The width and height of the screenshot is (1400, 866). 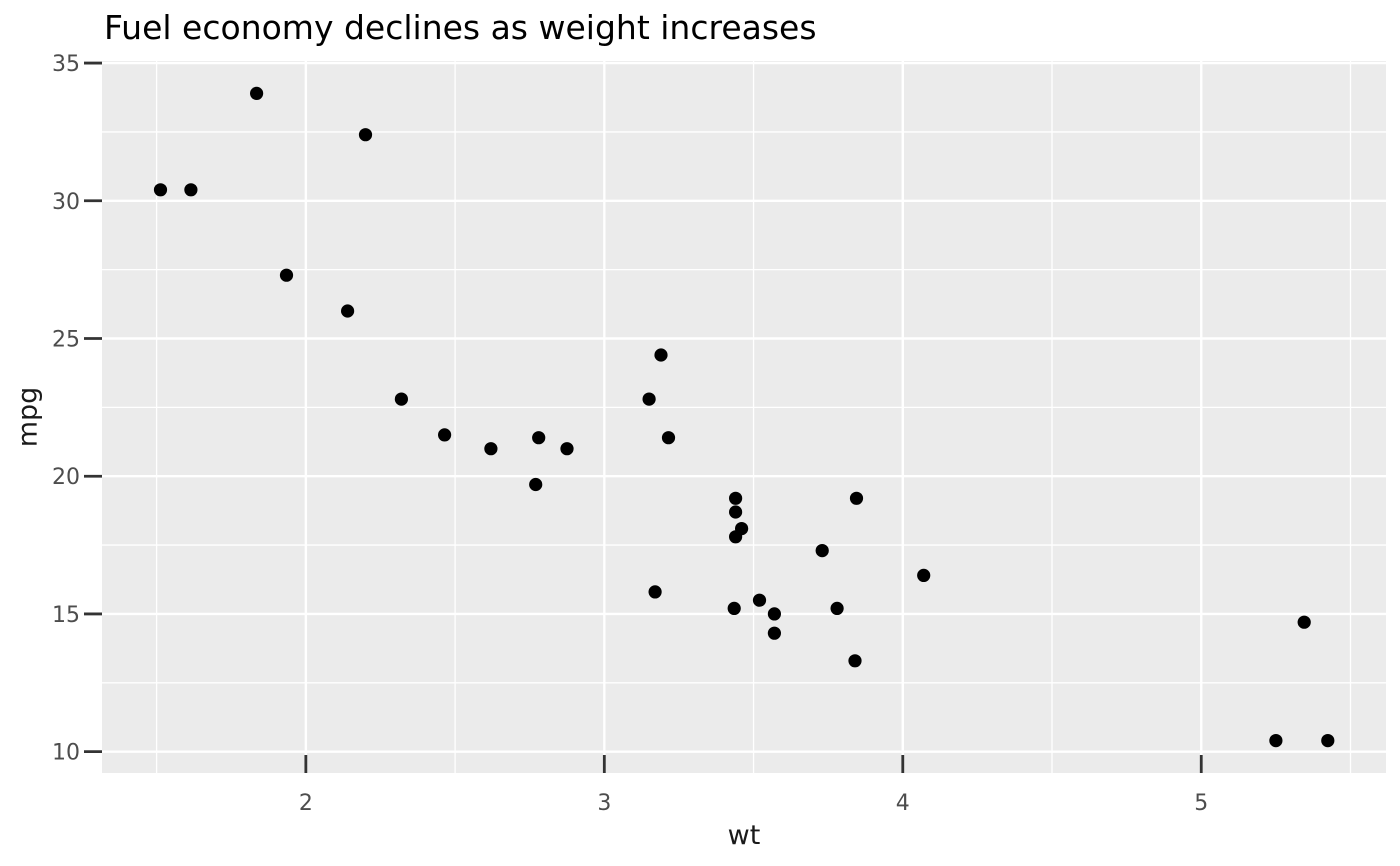 What do you see at coordinates (28, 417) in the screenshot?
I see `y-axis-title: mpg` at bounding box center [28, 417].